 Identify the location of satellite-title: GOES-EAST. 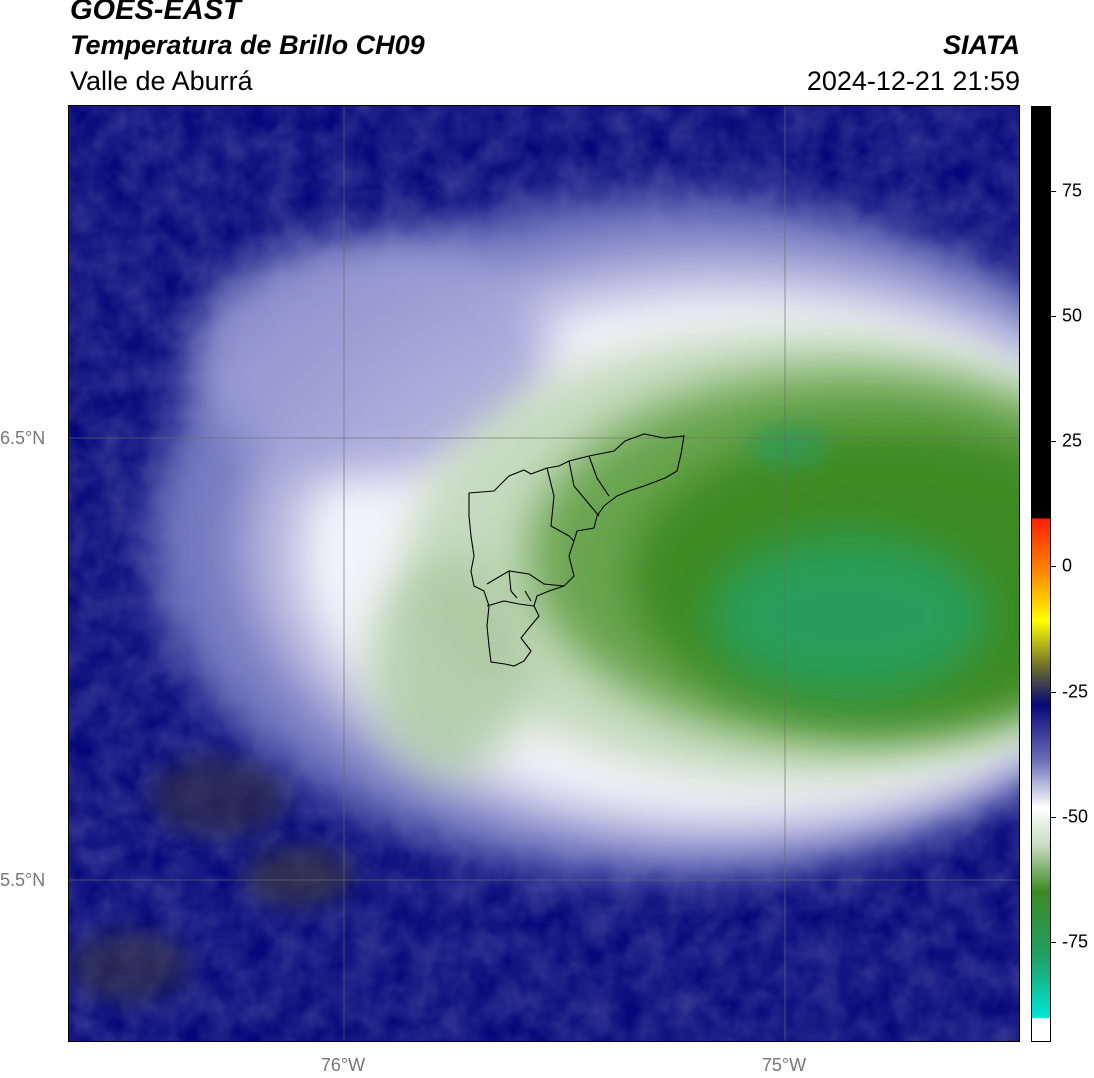
(155, 13).